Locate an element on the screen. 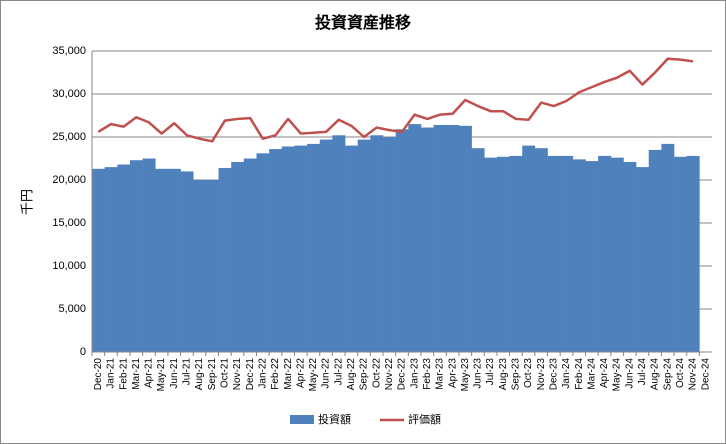  x-tick-label: Nov-21 is located at coordinates (237, 374).